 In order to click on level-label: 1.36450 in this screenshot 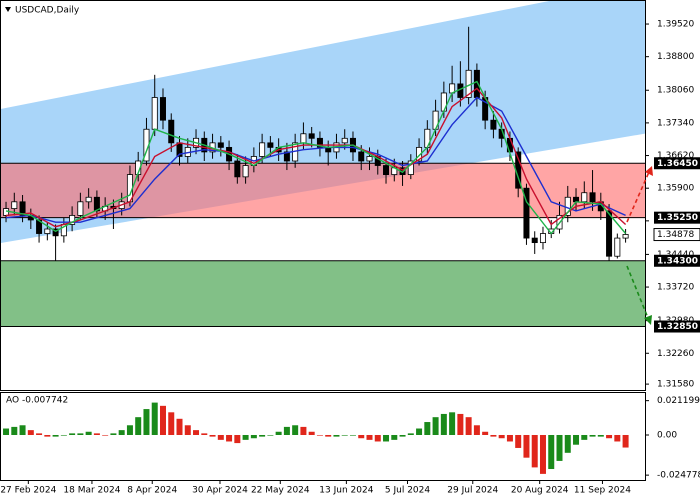, I will do `click(677, 164)`.